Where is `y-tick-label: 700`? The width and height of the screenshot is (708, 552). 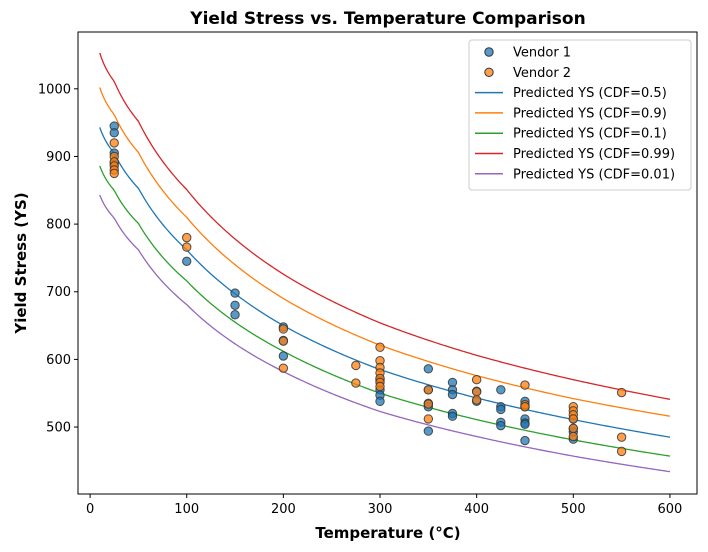
y-tick-label: 700 is located at coordinates (58, 292).